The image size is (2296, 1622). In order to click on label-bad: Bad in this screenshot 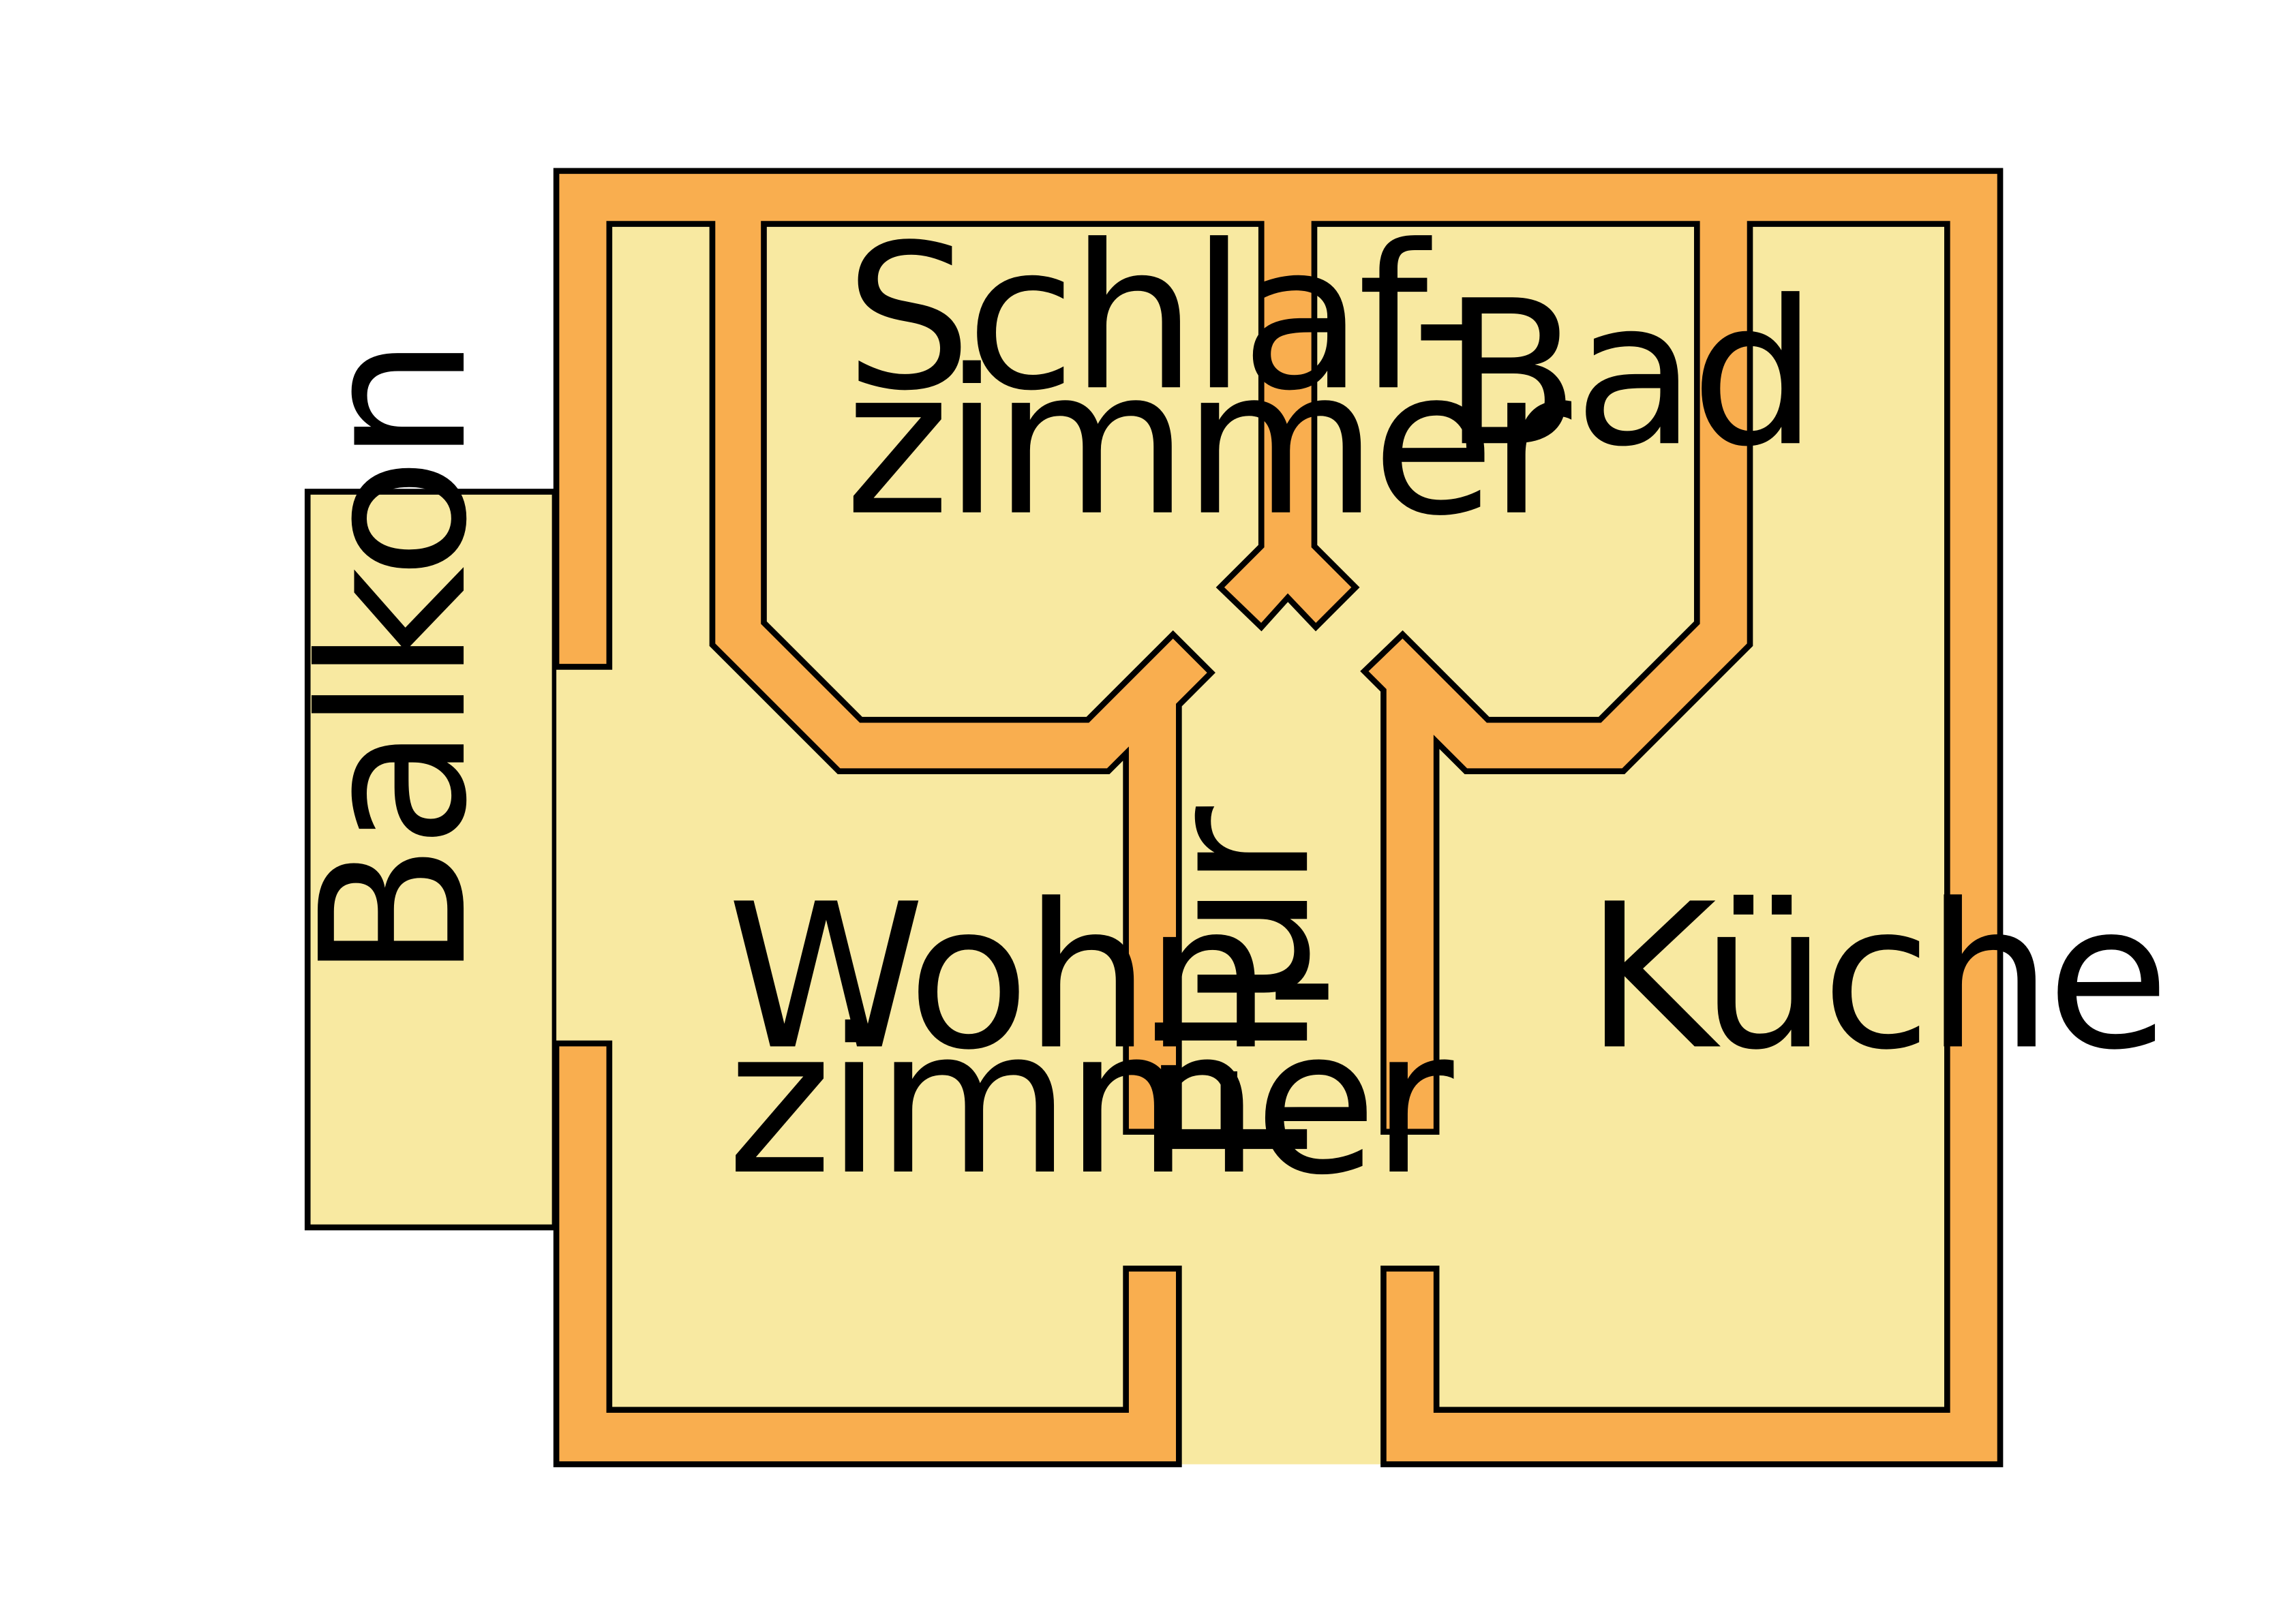, I will do `click(1627, 374)`.